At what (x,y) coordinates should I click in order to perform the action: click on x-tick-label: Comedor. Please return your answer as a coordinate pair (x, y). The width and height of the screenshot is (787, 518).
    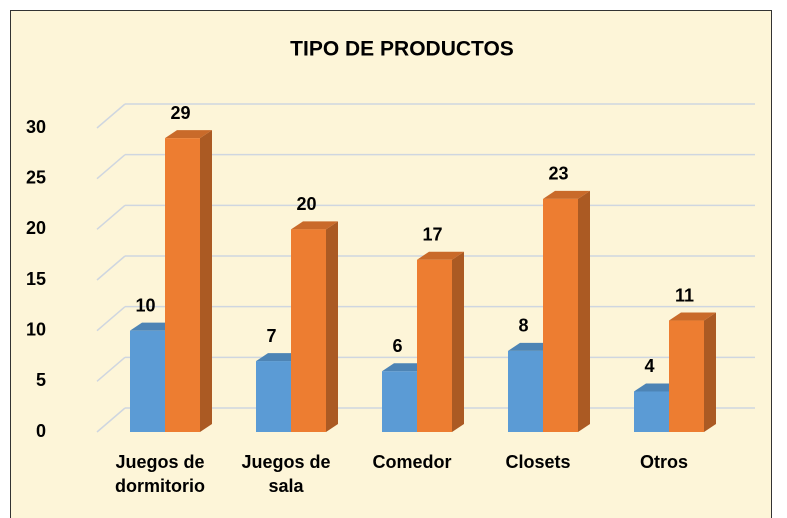
    Looking at the image, I should click on (412, 462).